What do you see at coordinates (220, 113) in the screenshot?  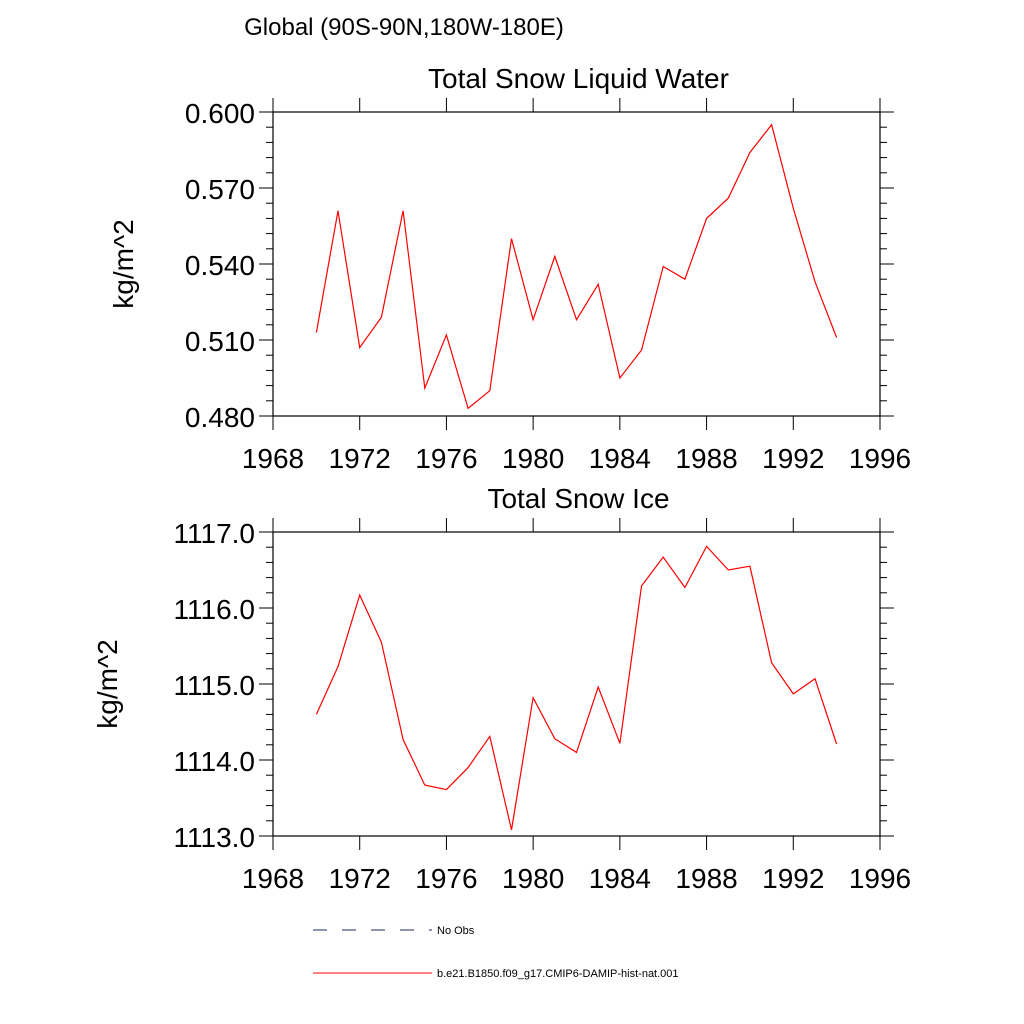 I see `y-tick-label: 0.600` at bounding box center [220, 113].